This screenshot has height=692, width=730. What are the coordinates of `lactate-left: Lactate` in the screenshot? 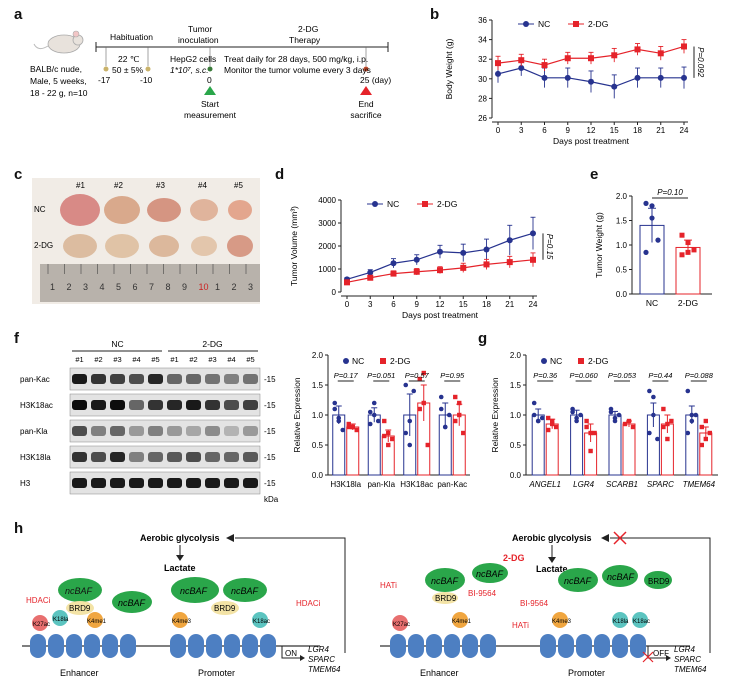 It's located at (180, 568).